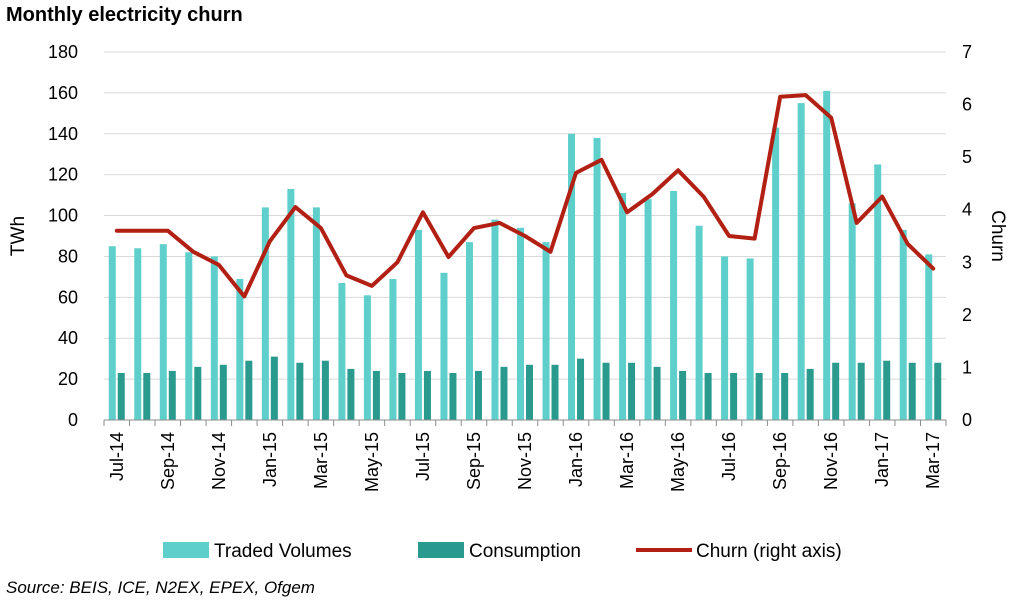 This screenshot has height=610, width=1024. What do you see at coordinates (967, 105) in the screenshot?
I see `y2-tick-label: 6` at bounding box center [967, 105].